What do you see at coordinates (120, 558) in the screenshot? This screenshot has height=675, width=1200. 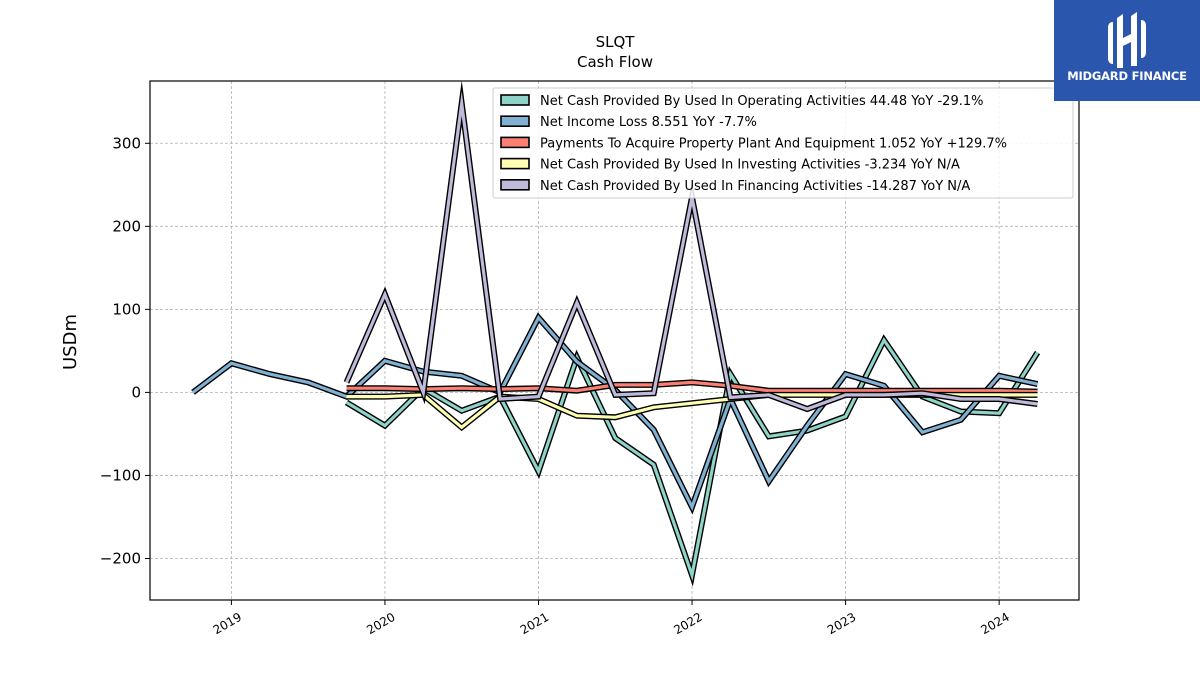 I see `y-tick-label: −200` at bounding box center [120, 558].